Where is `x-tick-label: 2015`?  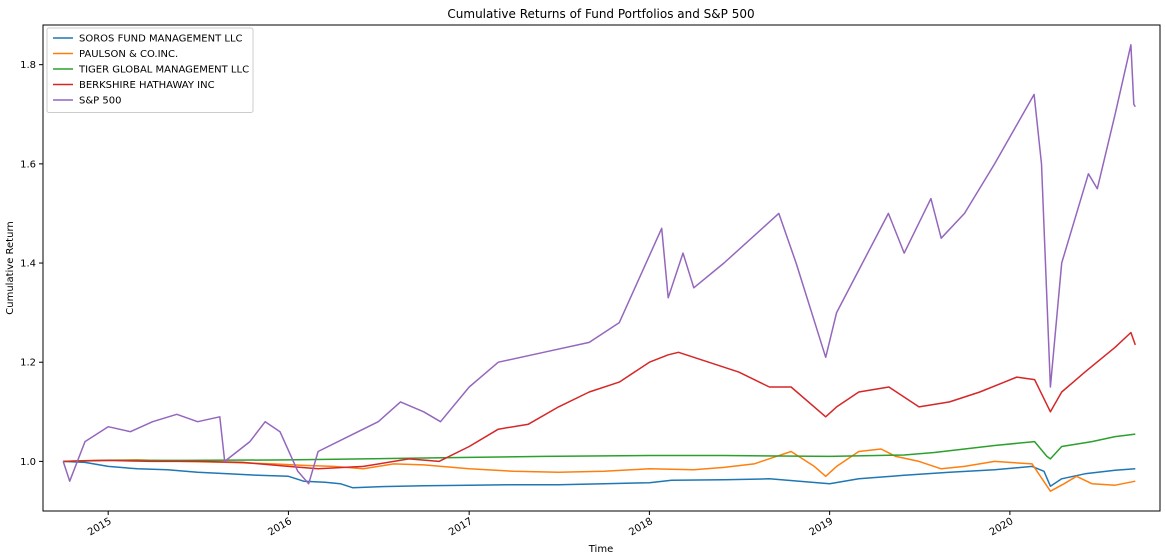
x-tick-label: 2015 is located at coordinates (100, 527).